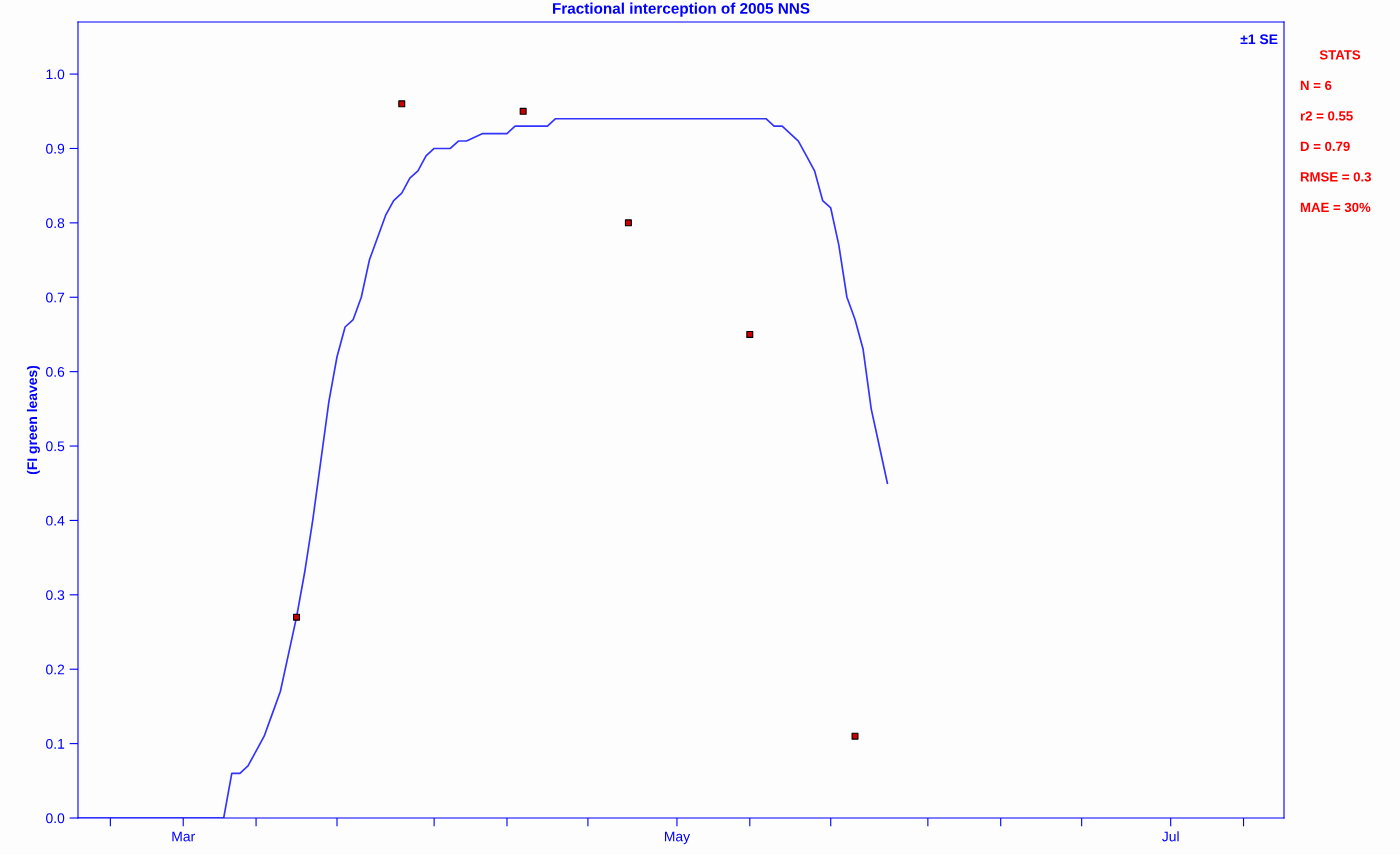 Image resolution: width=1400 pixels, height=855 pixels. Describe the element at coordinates (1170, 836) in the screenshot. I see `x-tick-label: Jul` at that location.